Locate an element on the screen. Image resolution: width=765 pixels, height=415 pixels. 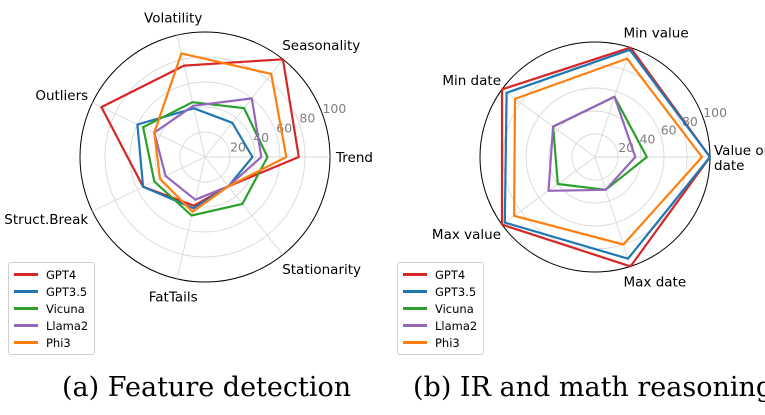
axis-label-stationarity: Stationarity is located at coordinates (321, 270).